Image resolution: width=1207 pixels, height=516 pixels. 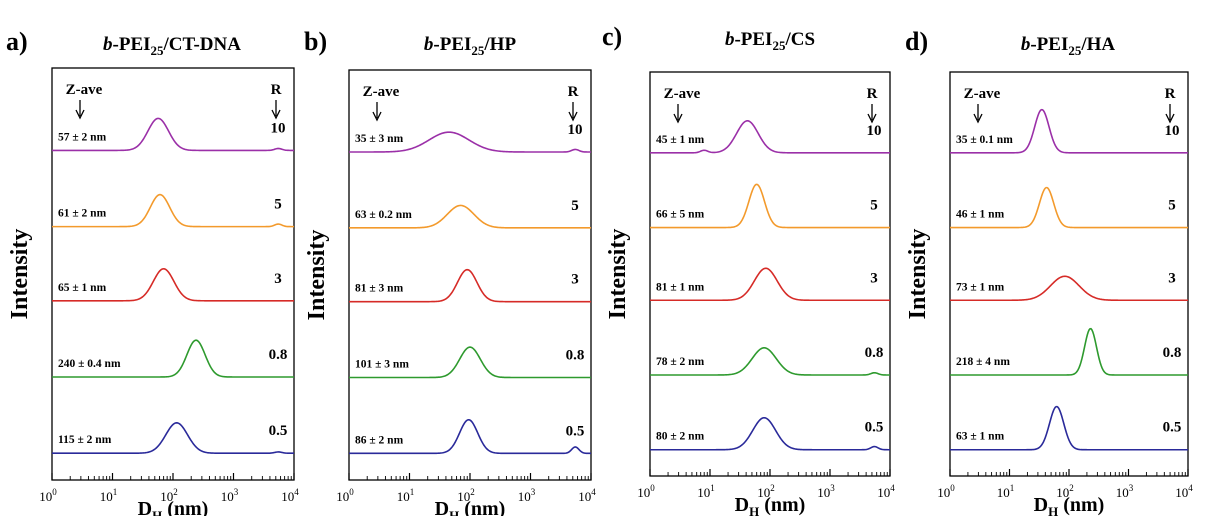 I want to click on tick-exponent: 2, so click(x=175, y=492).